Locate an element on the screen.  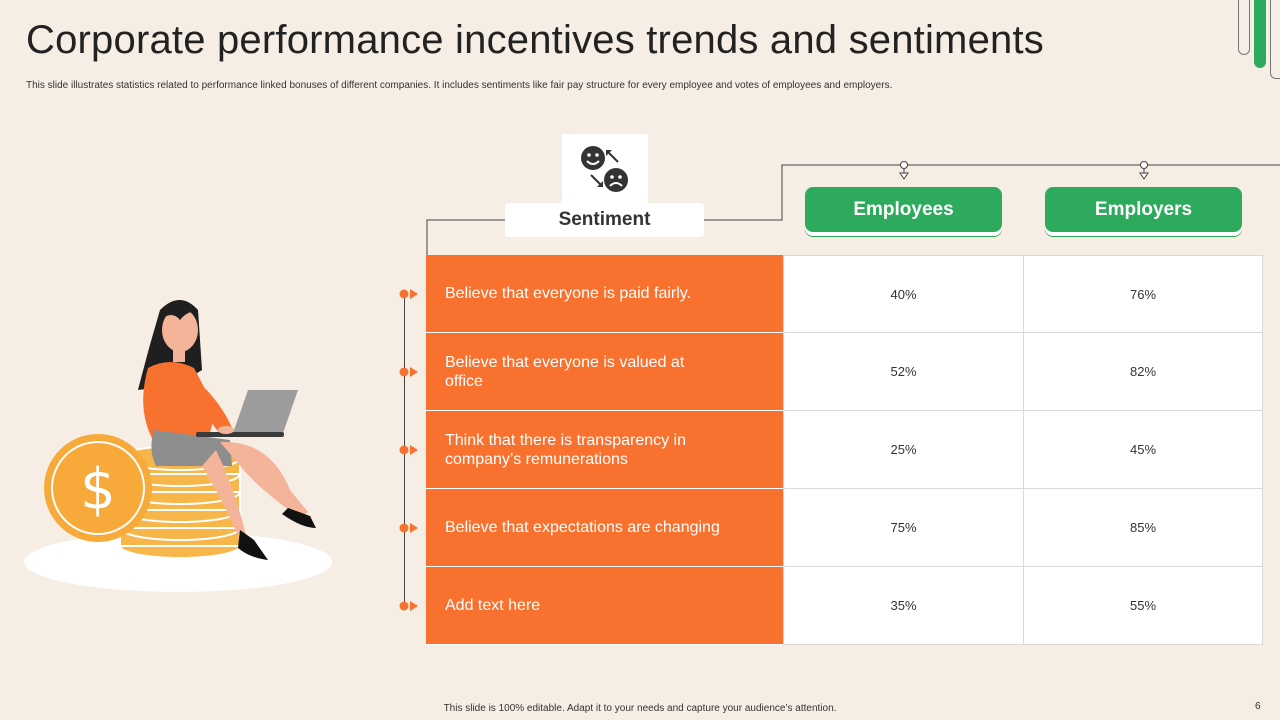
decor-bar-outline-right is located at coordinates (1275, 39).